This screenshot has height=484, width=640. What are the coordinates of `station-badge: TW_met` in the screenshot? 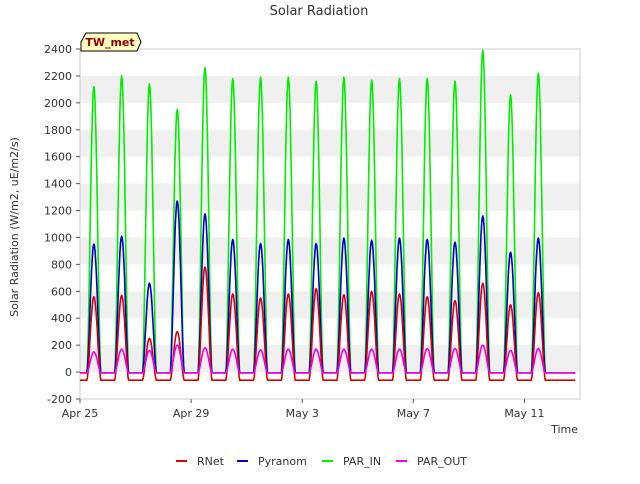 It's located at (111, 42).